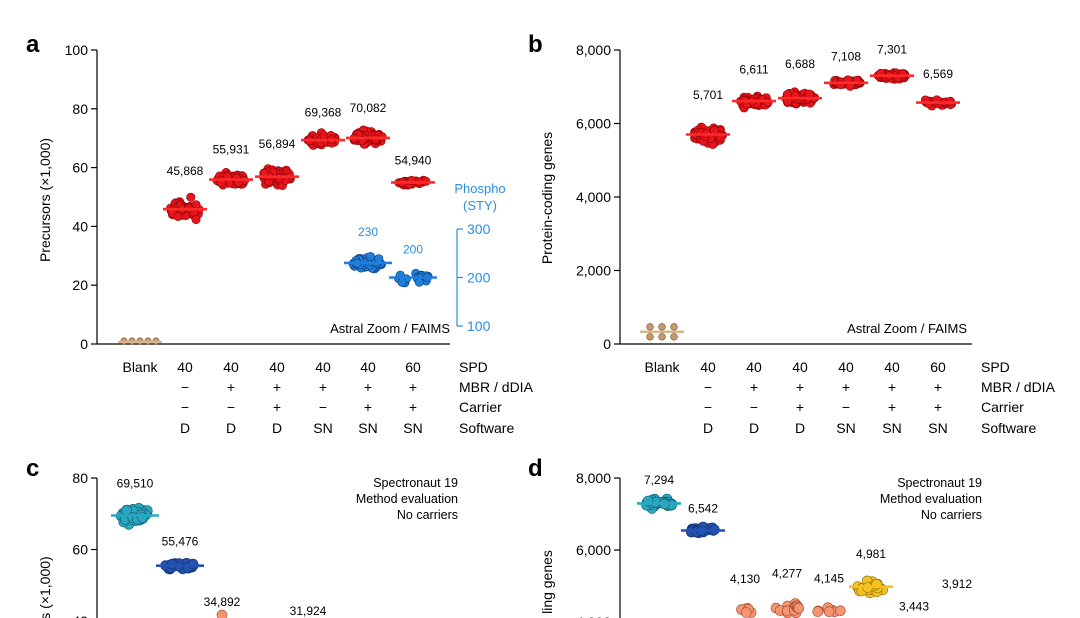  Describe the element at coordinates (829, 578) in the screenshot. I see `panel-d-group-4-value-label: 4,145` at that location.